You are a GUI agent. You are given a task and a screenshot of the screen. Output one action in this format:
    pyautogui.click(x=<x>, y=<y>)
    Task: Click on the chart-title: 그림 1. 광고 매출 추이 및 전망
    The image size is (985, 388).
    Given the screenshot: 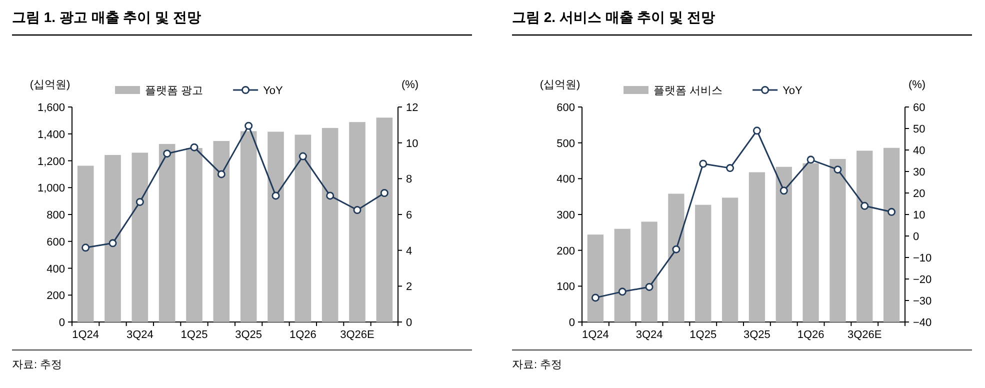 What is the action you would take?
    pyautogui.click(x=107, y=17)
    